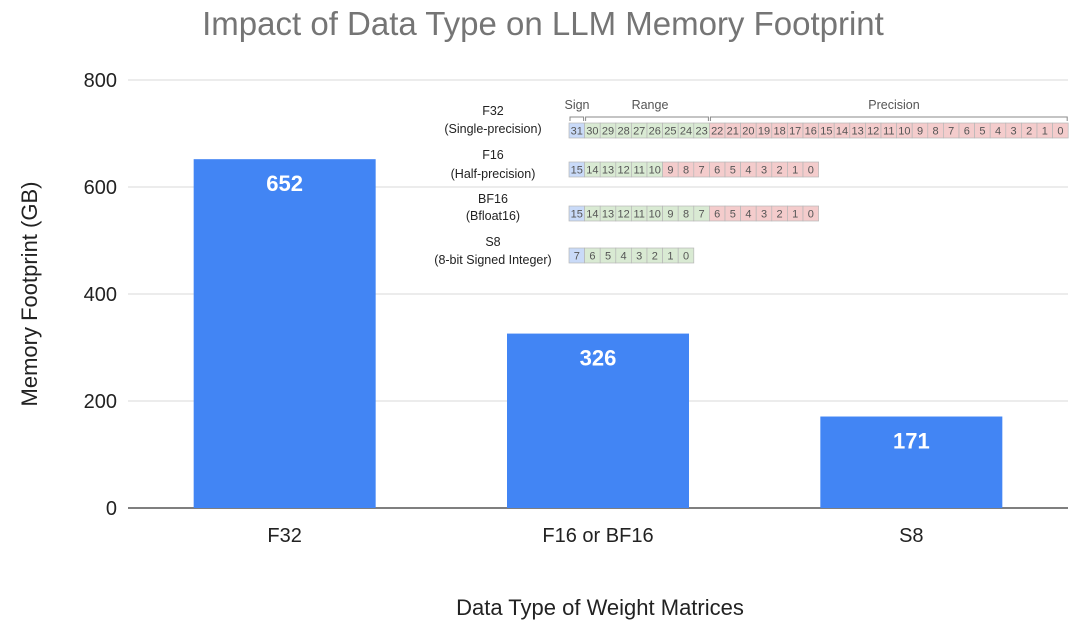  I want to click on format-subname: (Single-precision), so click(492, 129).